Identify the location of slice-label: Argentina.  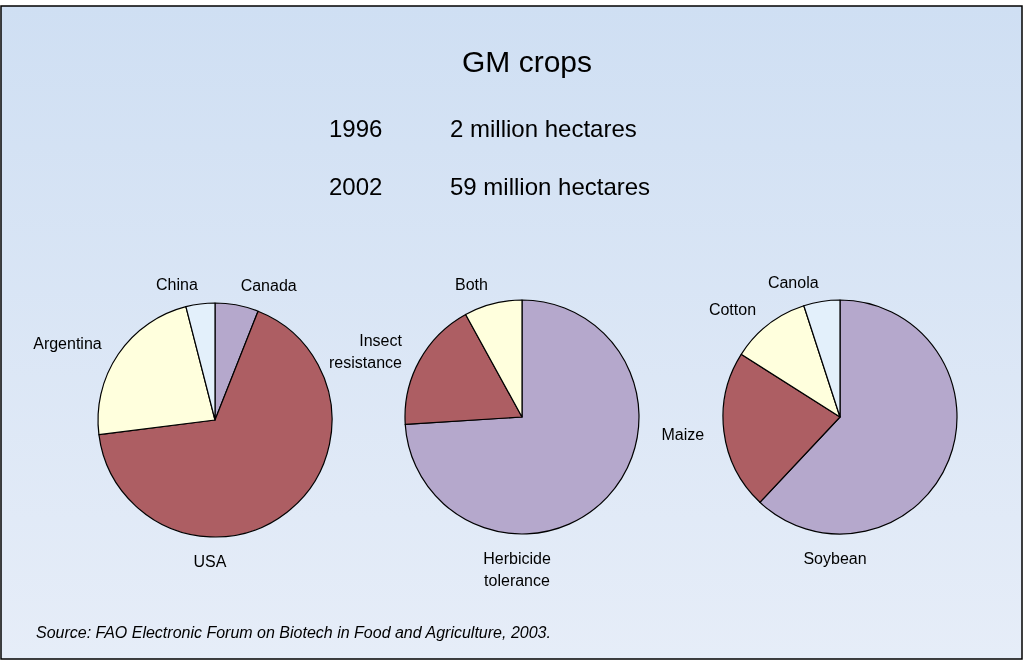
(67, 343).